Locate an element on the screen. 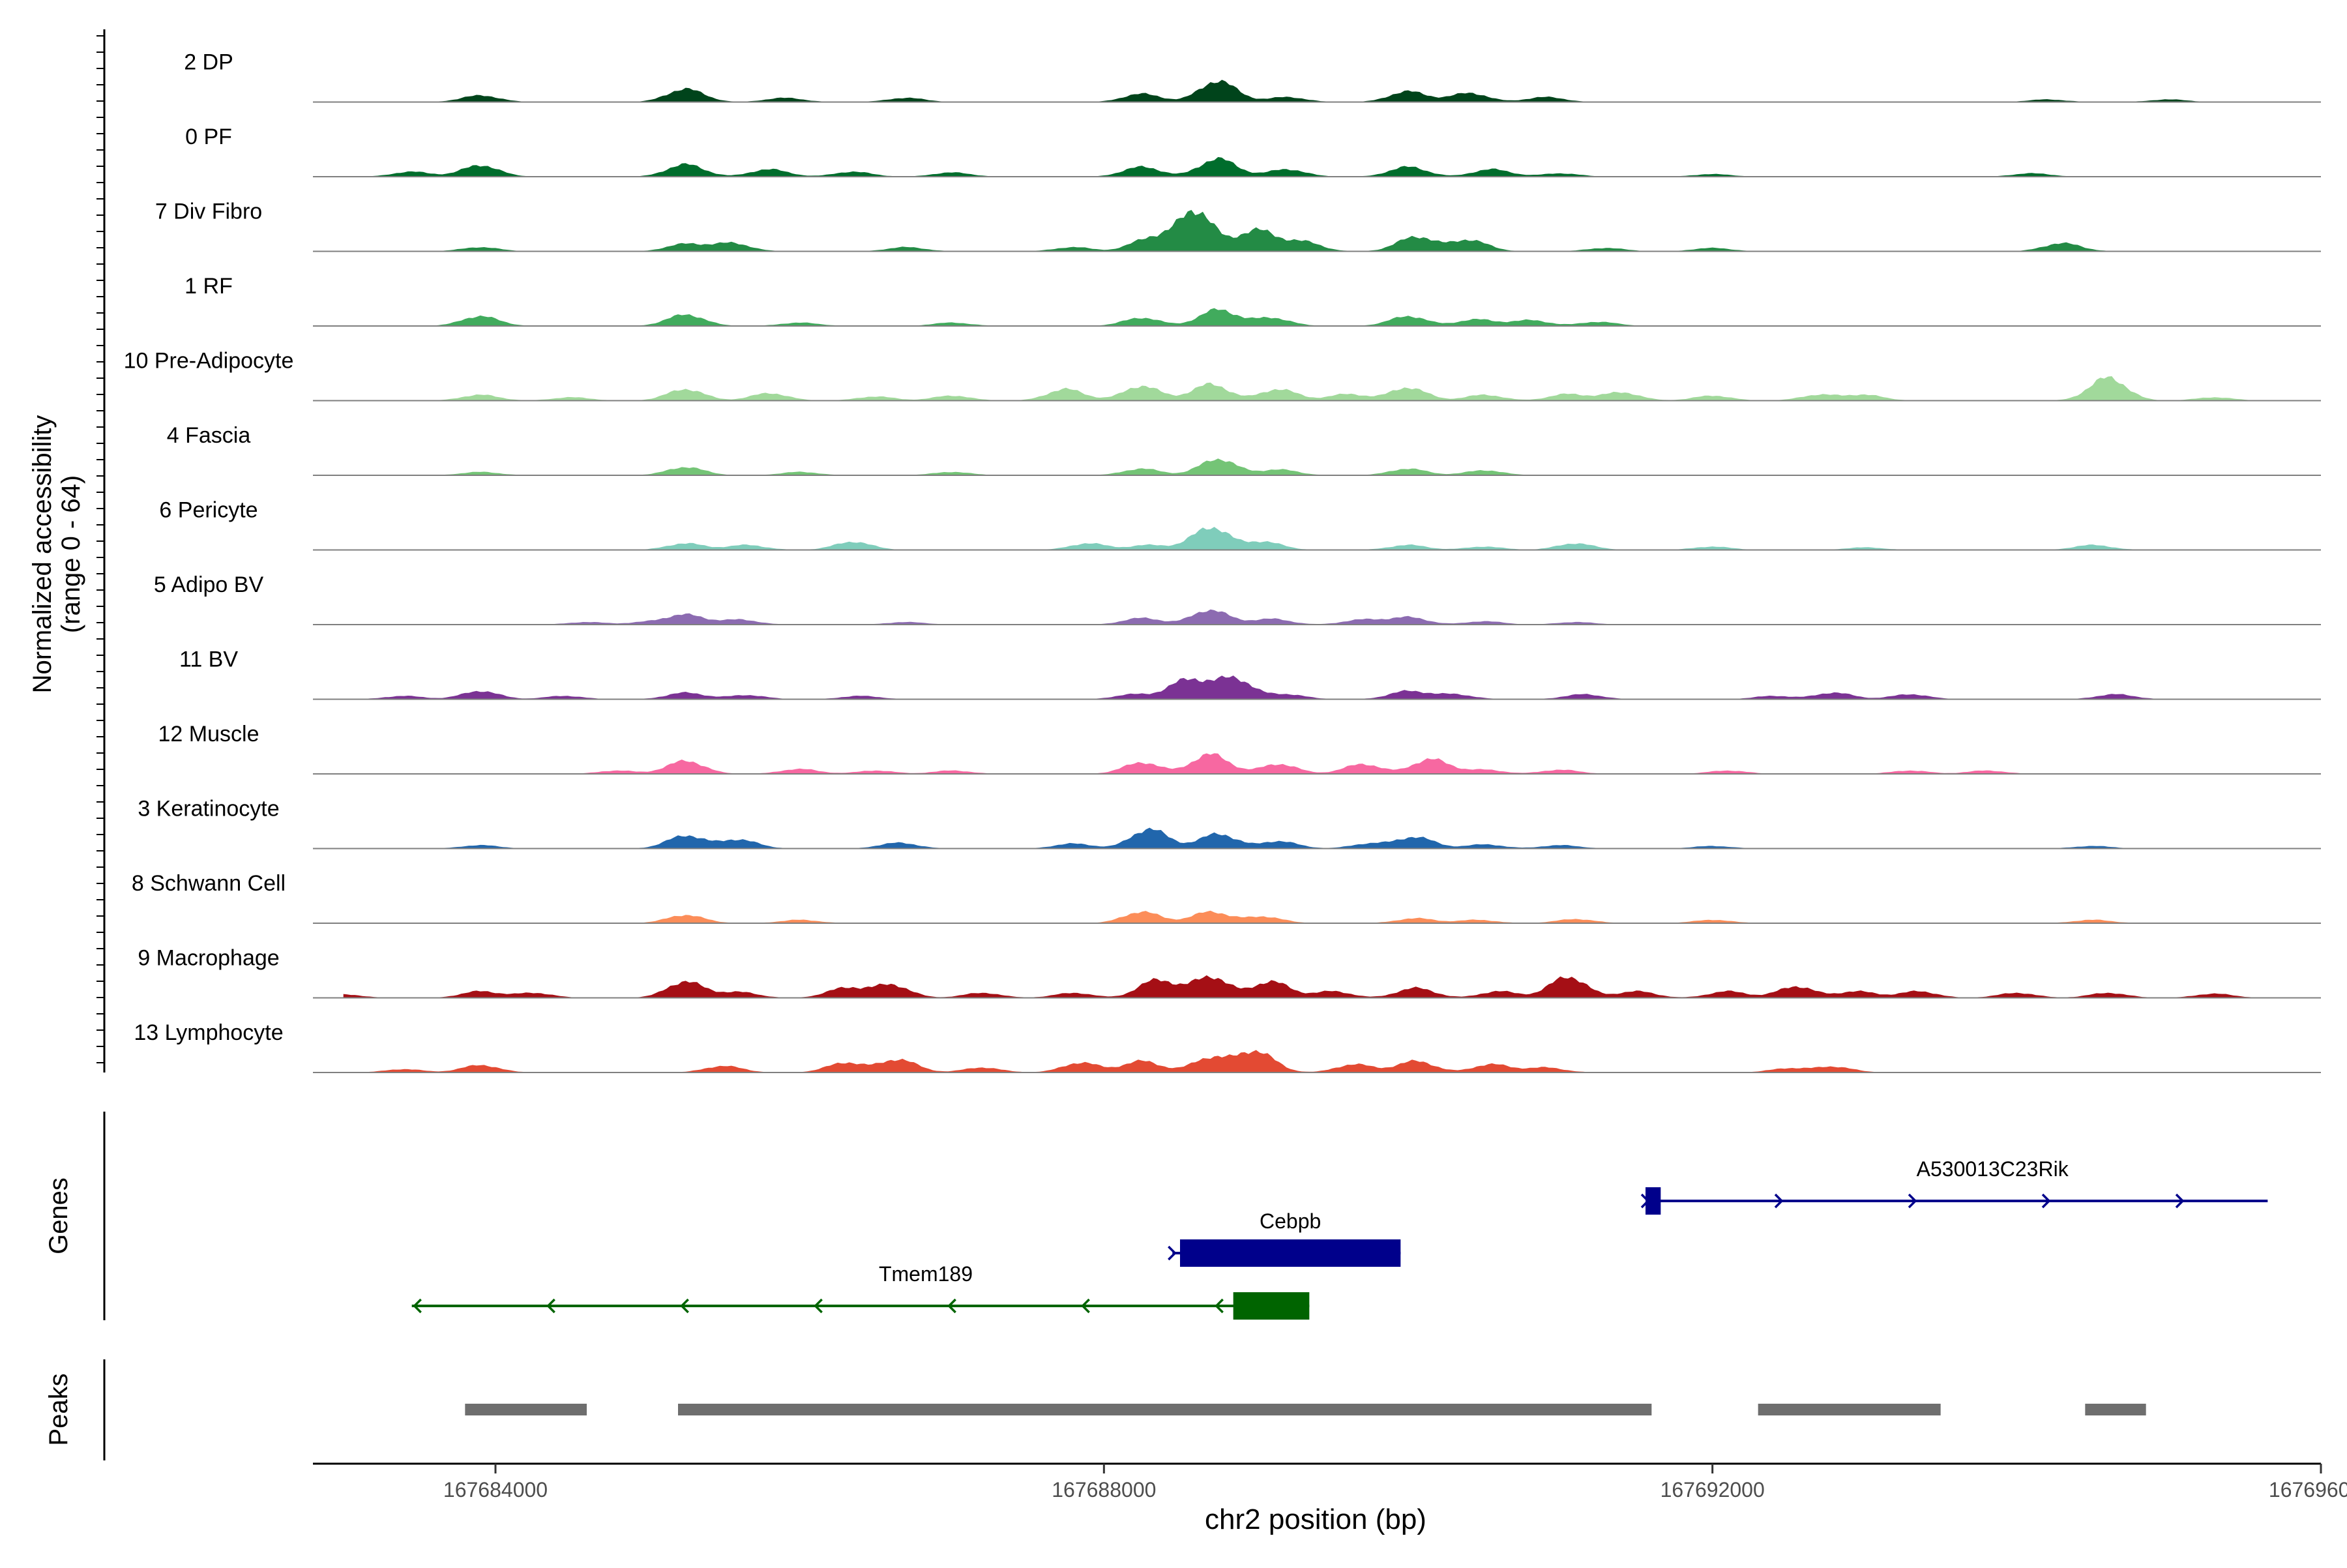 This screenshot has width=2347, height=1568. gene-annotations: A530013C23Rik Cebpb Tmem189 is located at coordinates (1339, 1239).